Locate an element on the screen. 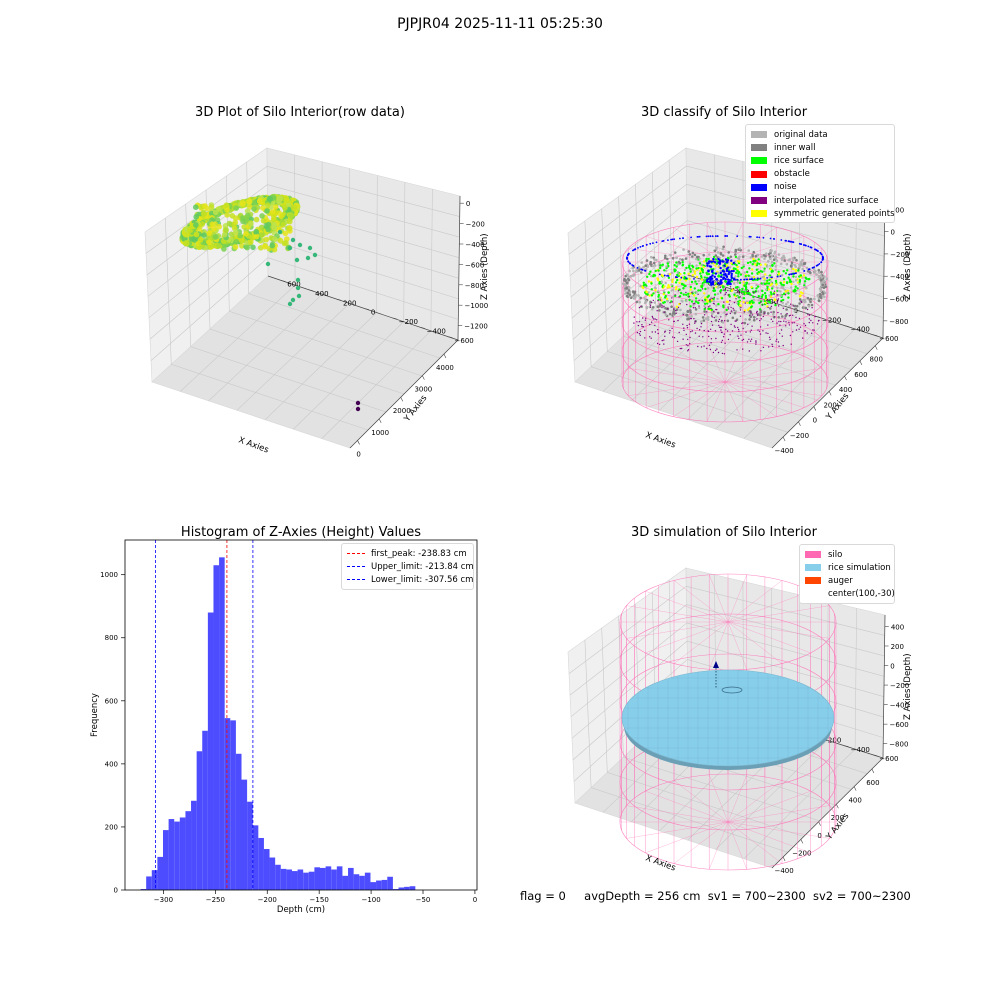  panel2-z-tick-label: 0 is located at coordinates (892, 233).